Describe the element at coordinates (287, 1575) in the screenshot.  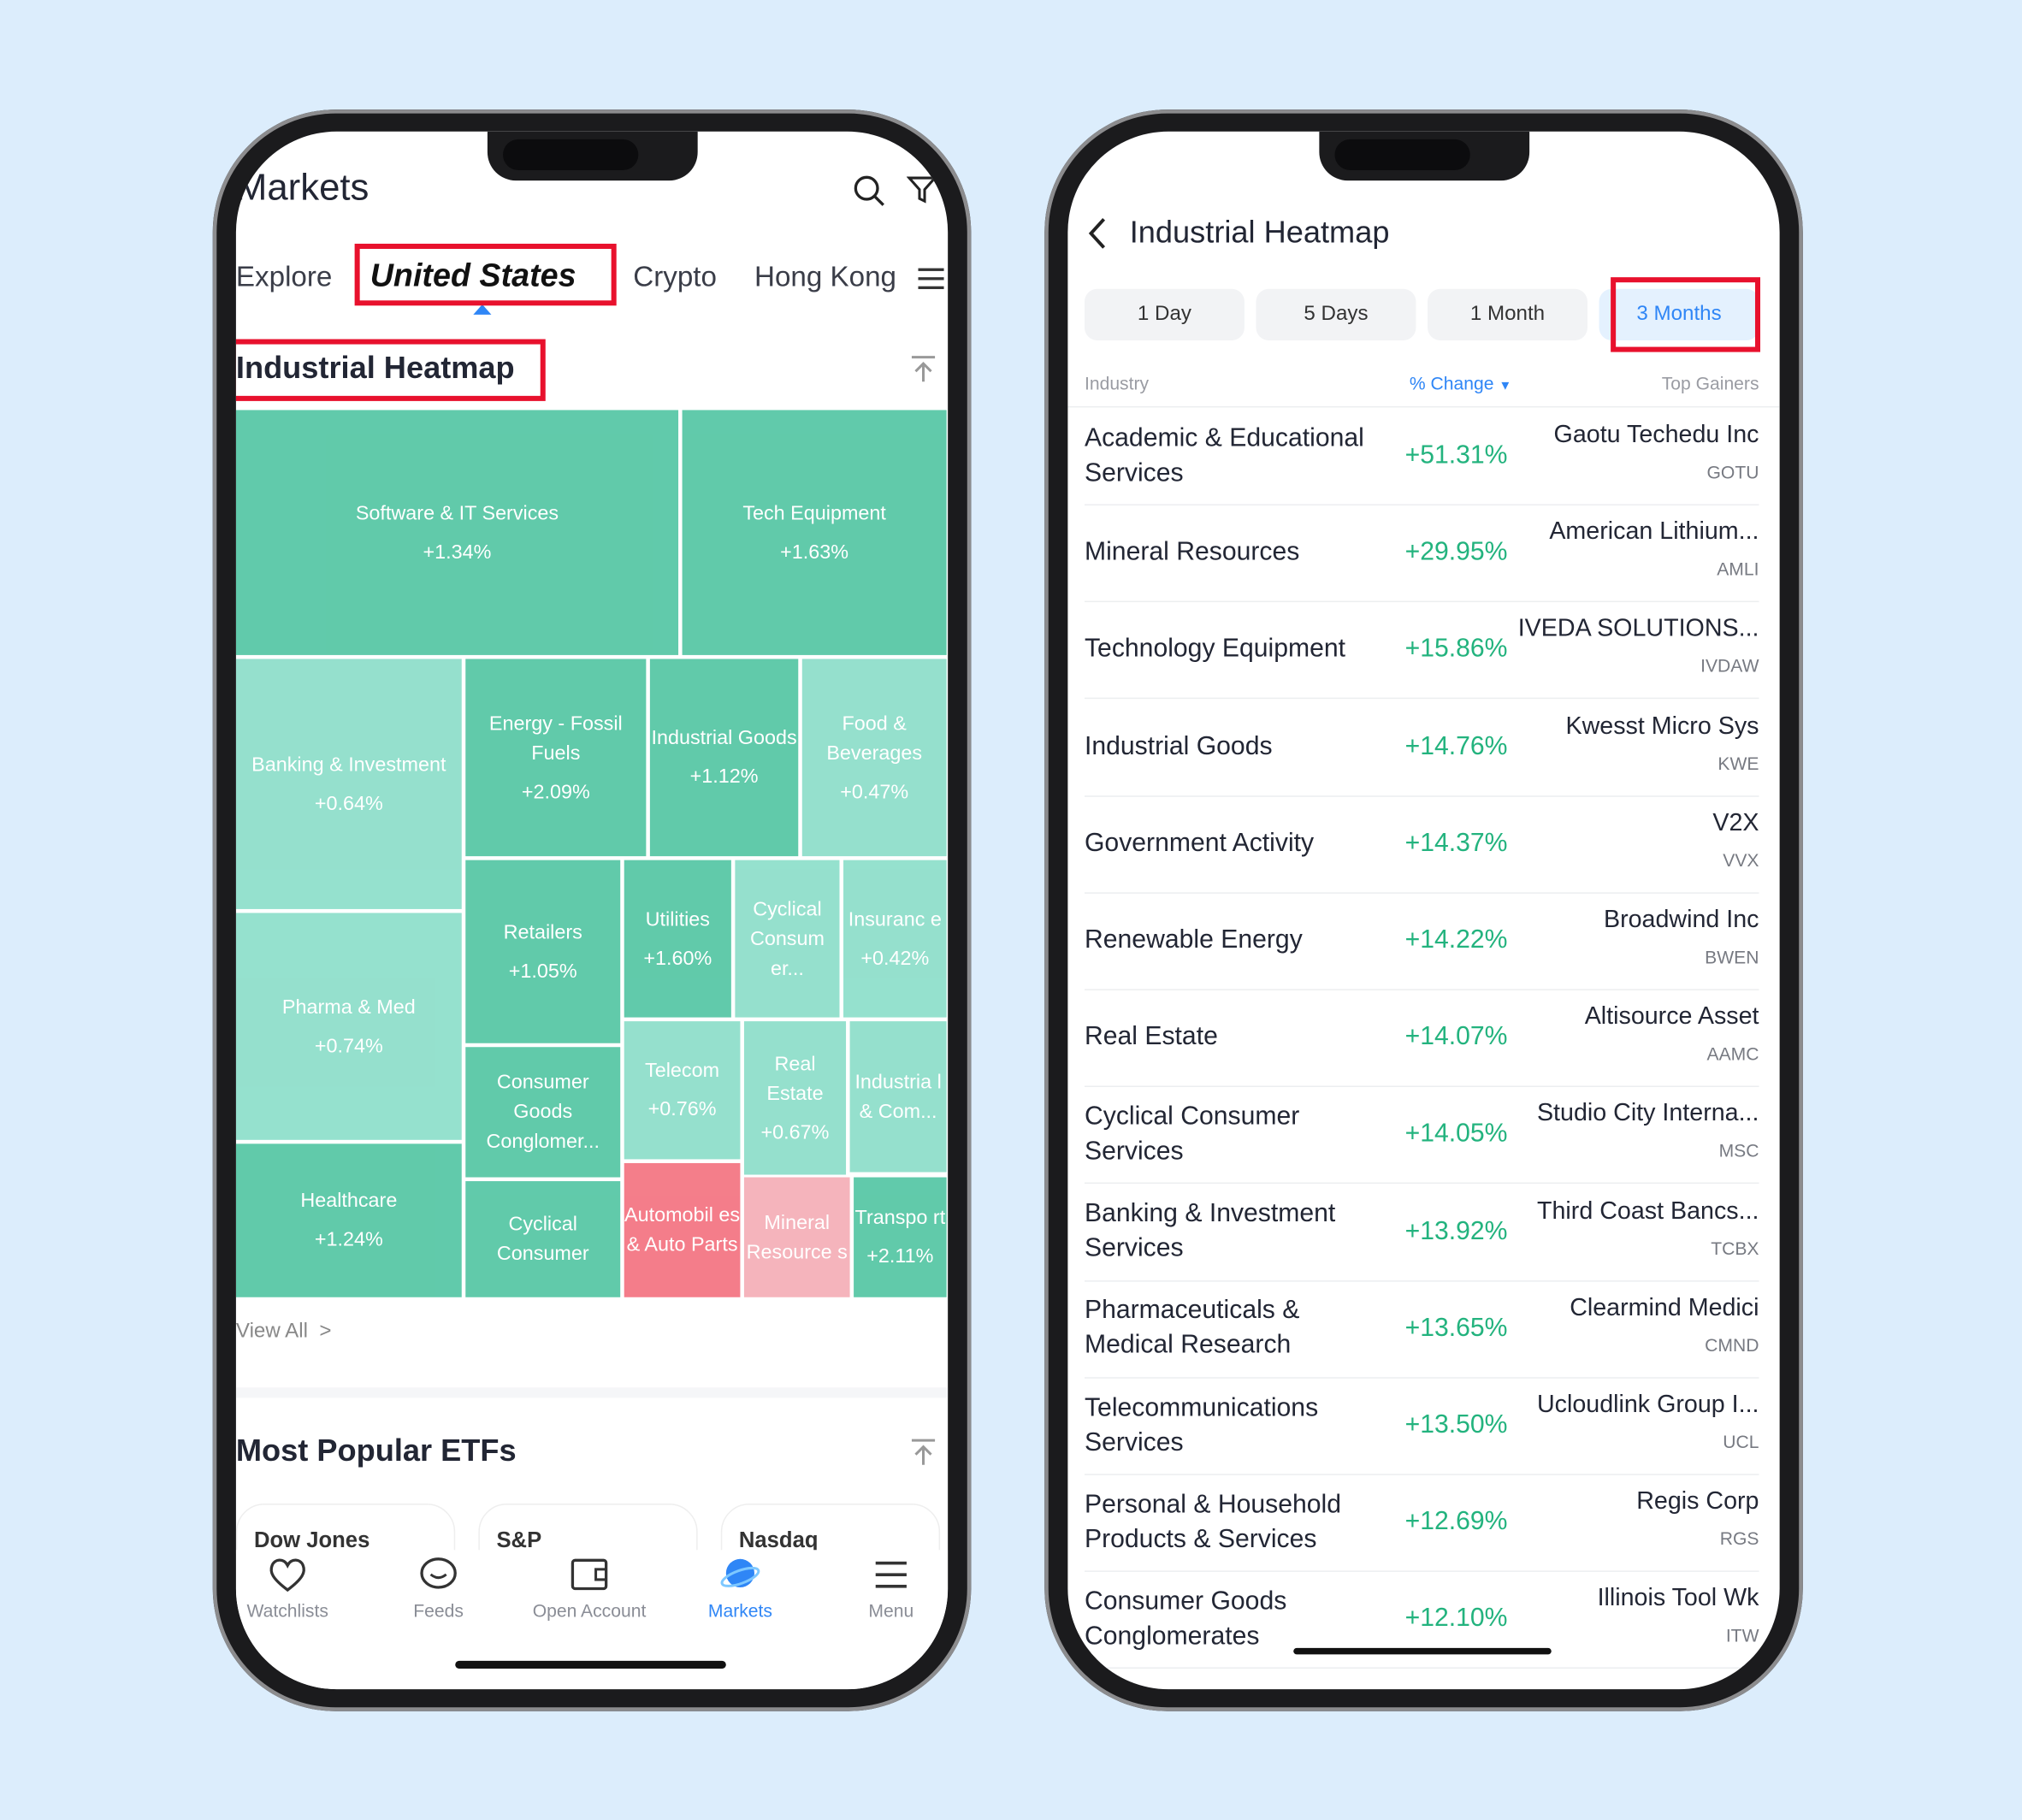
I see `heart-icon` at that location.